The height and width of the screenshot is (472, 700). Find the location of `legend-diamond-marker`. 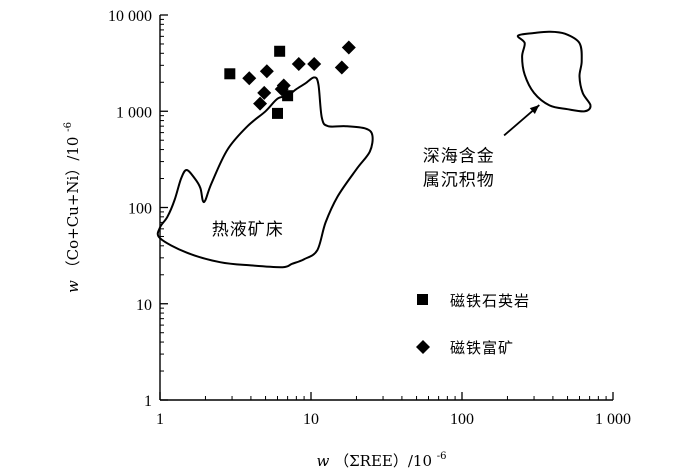

legend-diamond-marker is located at coordinates (423, 347).